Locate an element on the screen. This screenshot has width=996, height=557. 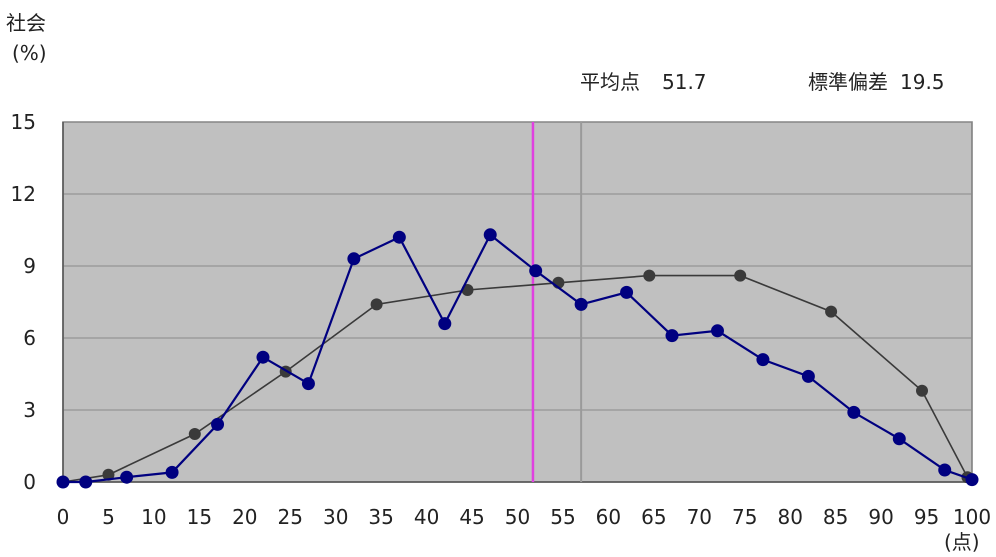
x-tick-label: 85 is located at coordinates (835, 517).